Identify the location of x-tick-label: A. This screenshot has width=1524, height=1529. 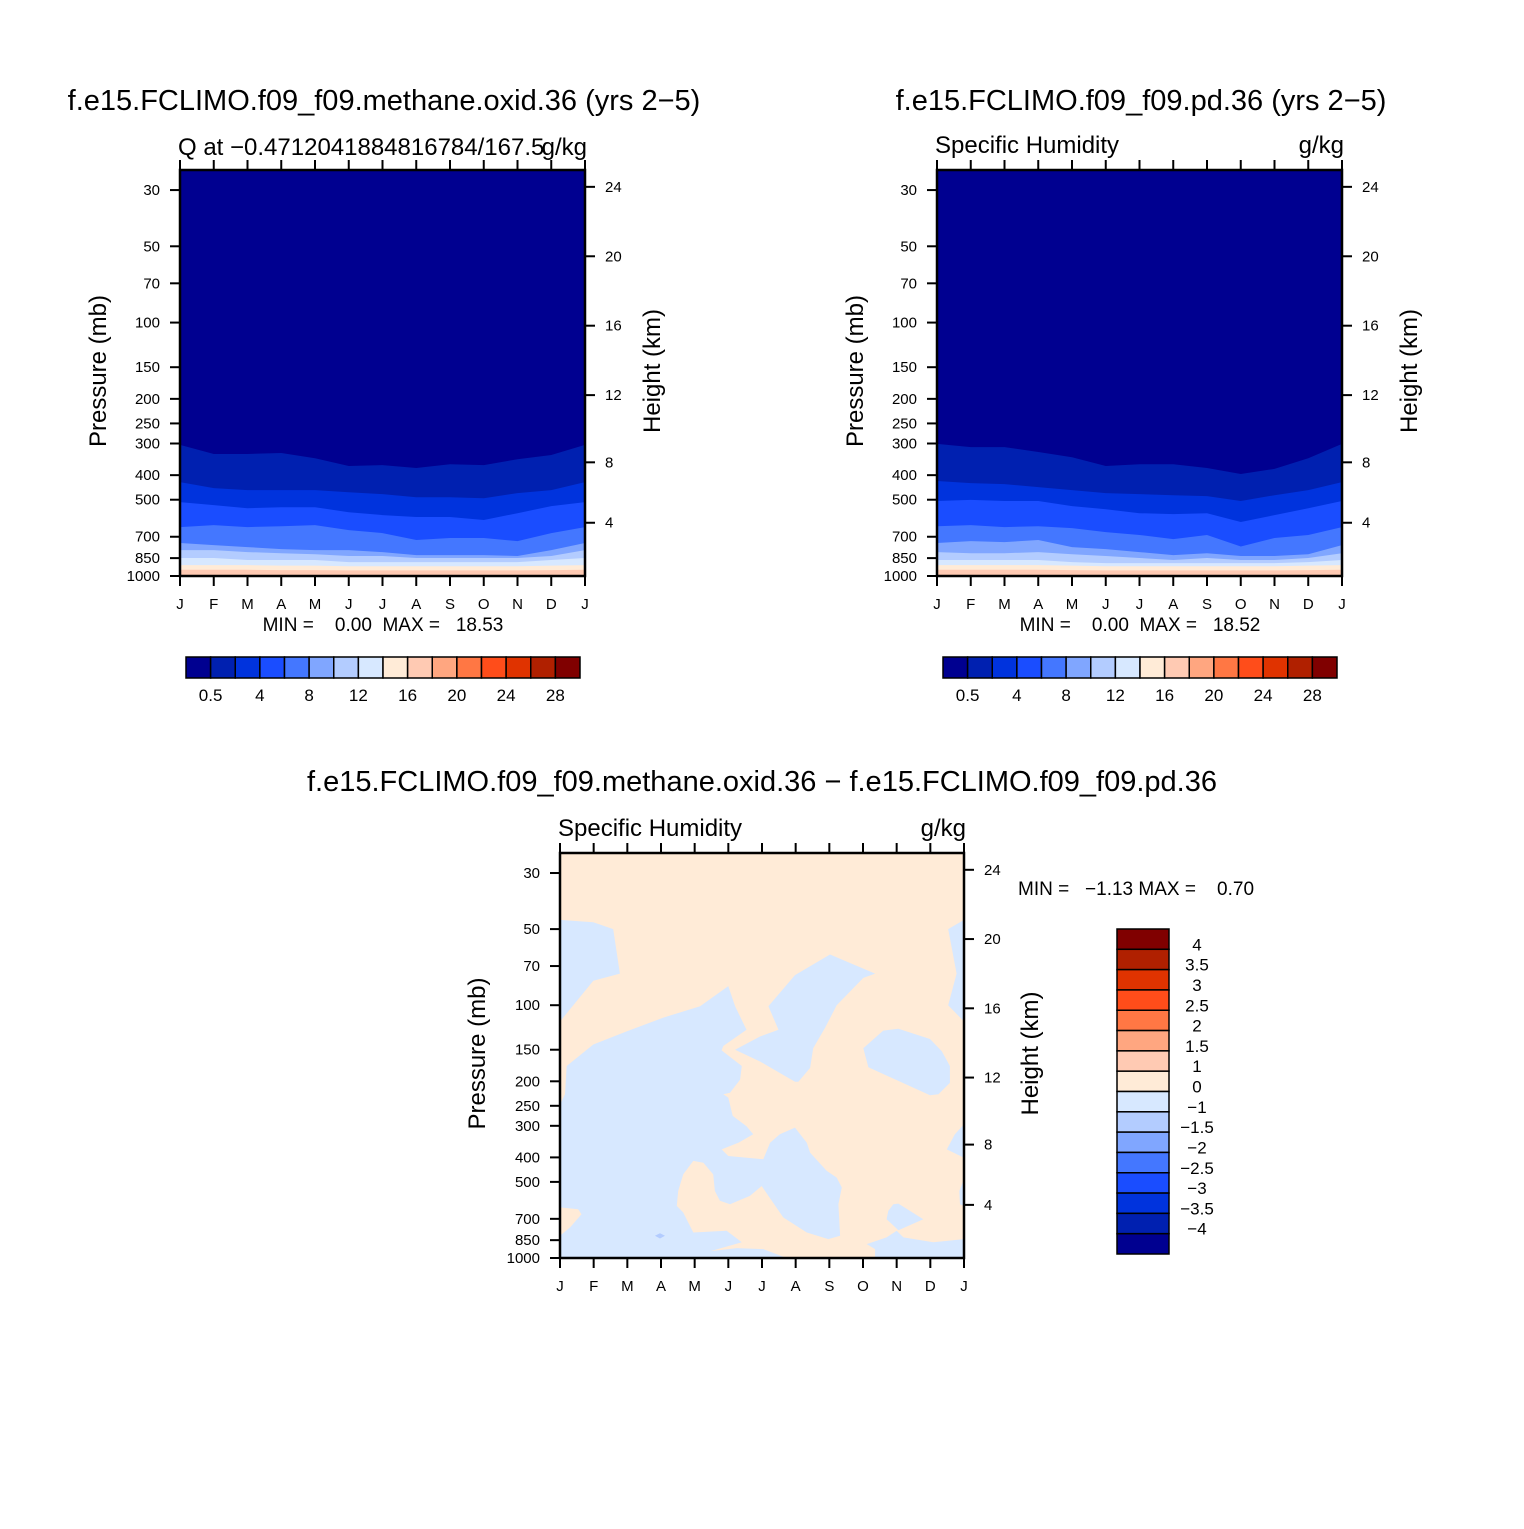
(416, 604).